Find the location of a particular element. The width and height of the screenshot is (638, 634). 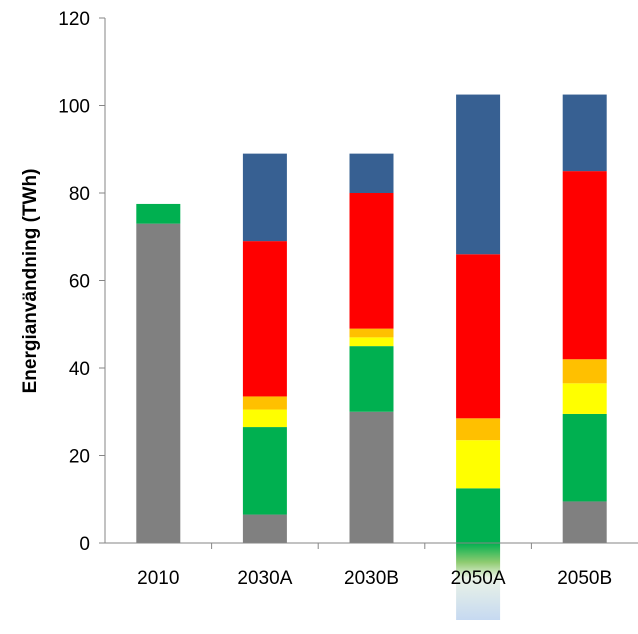

x-tick-label: 2030A is located at coordinates (264, 578).